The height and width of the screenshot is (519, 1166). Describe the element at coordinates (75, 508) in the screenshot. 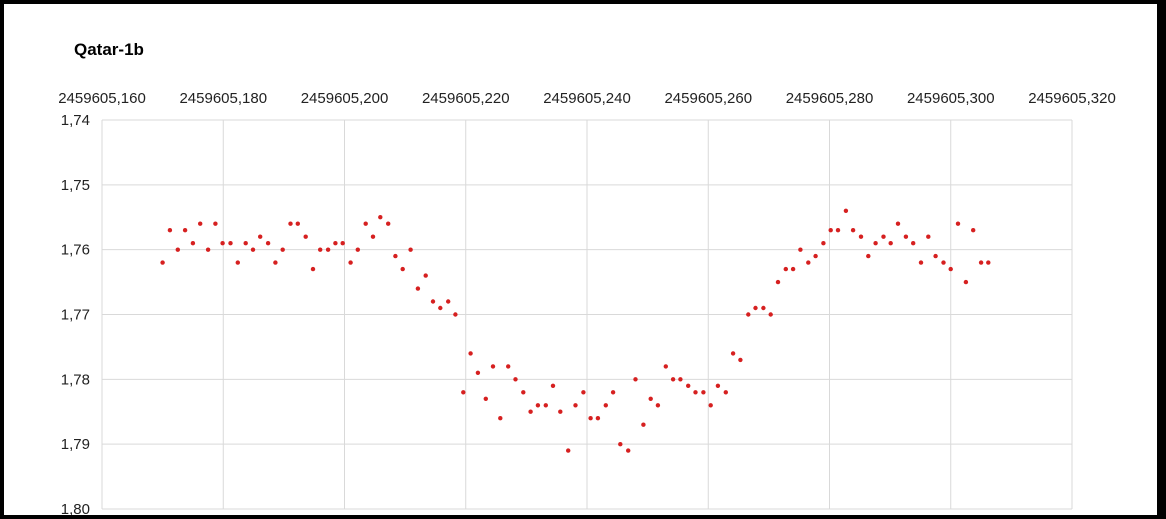

I see `y-tick-label: 1,80` at that location.